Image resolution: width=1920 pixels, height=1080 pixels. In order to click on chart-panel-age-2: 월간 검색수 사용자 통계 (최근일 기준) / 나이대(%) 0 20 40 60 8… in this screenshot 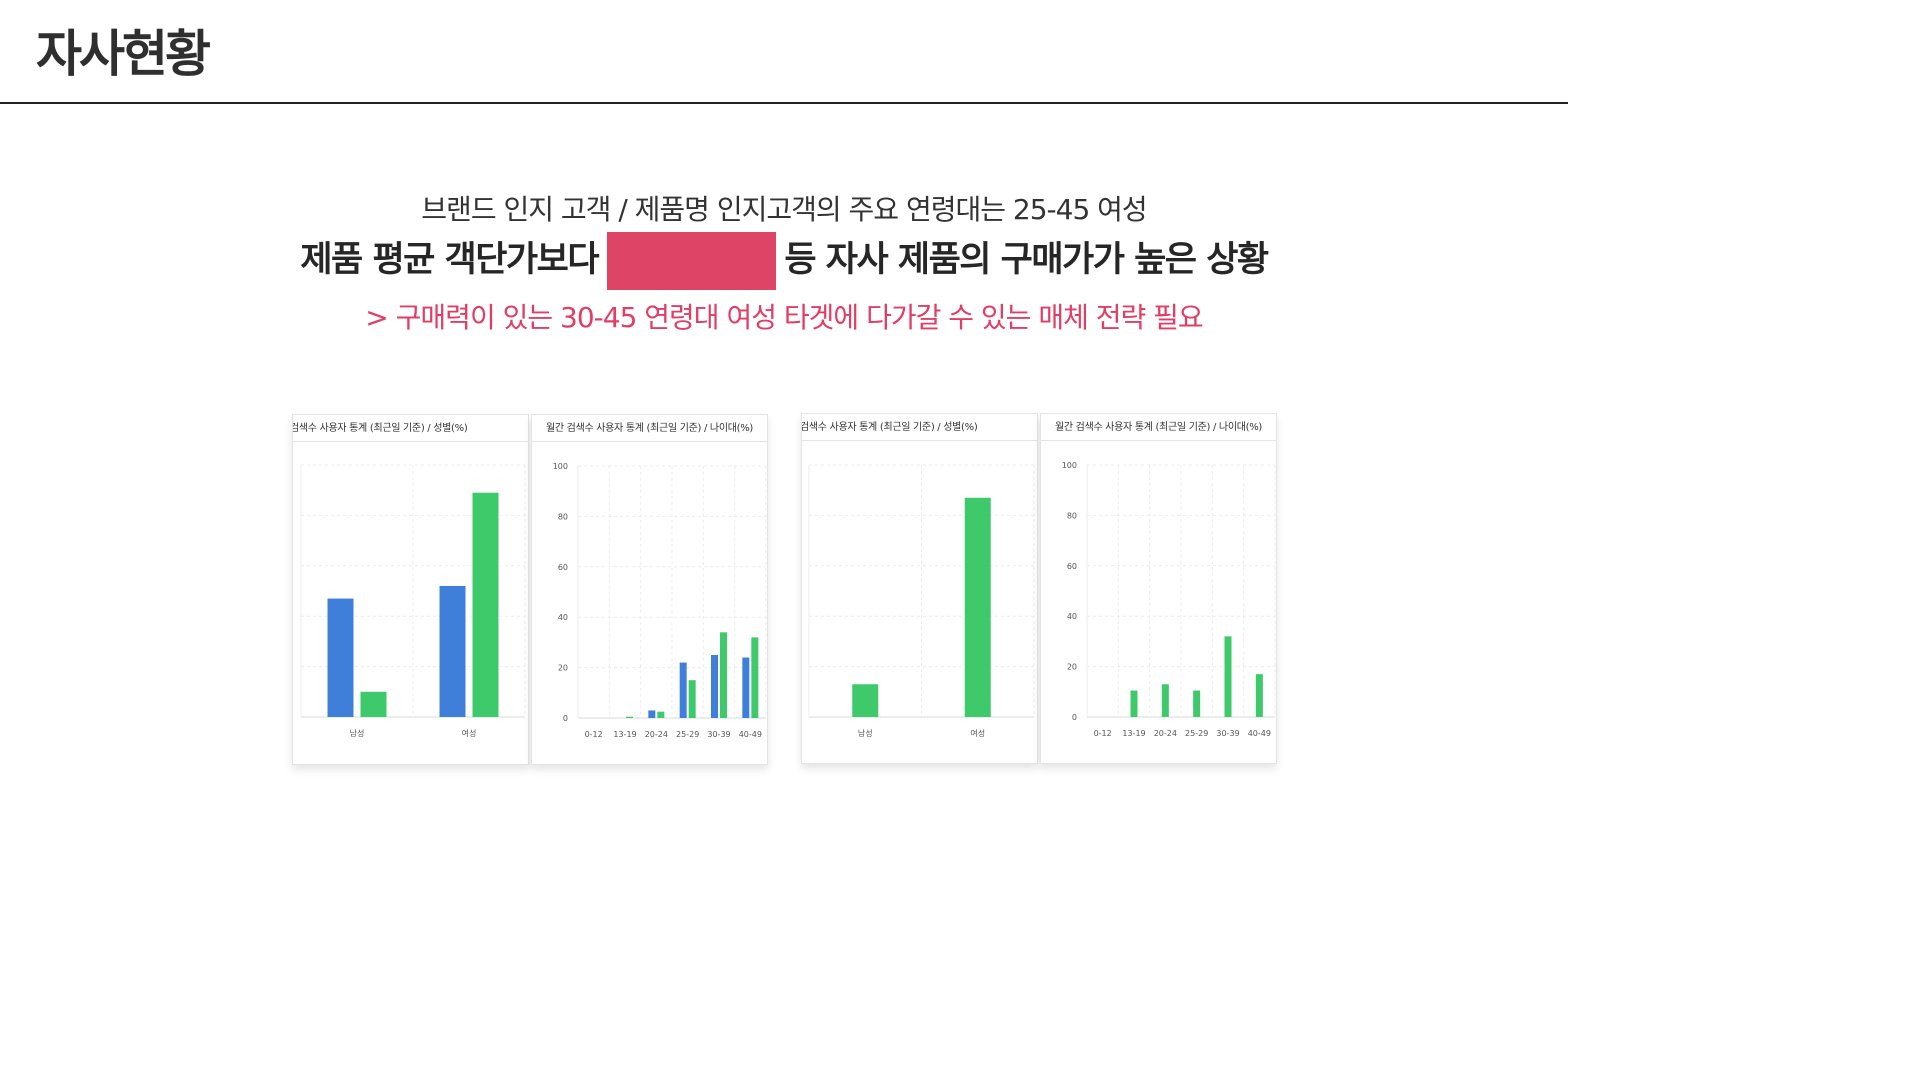, I will do `click(1158, 588)`.